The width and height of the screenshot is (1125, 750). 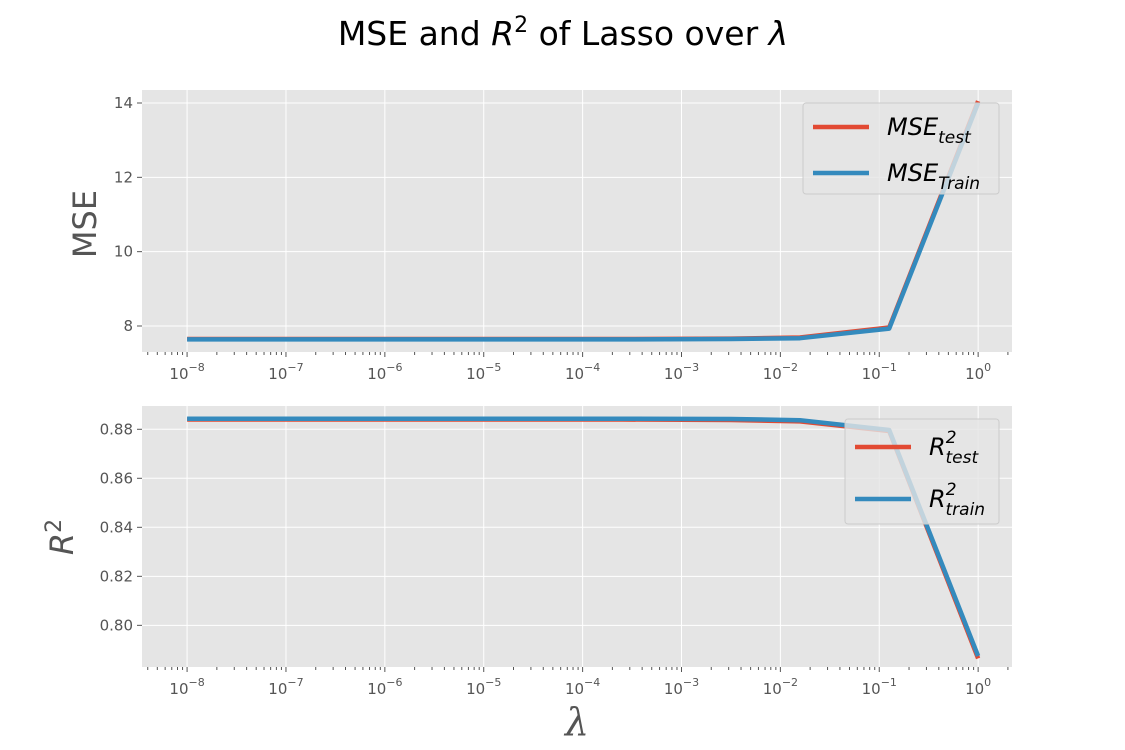 I want to click on y-tick-label: 0.86, so click(x=116, y=478).